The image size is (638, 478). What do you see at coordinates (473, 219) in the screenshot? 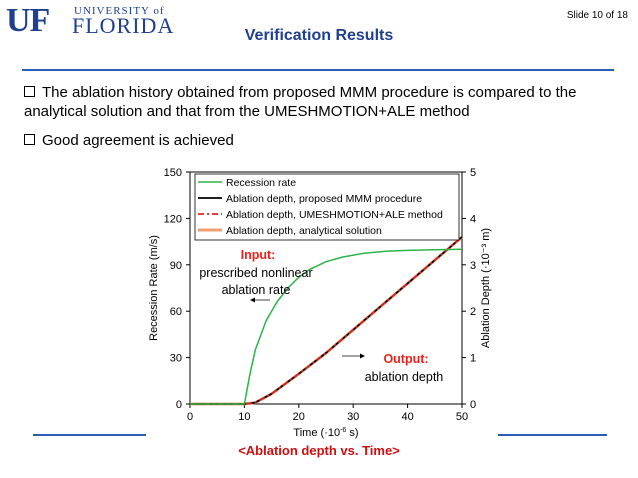
I see `y-tick-label-right: 4` at bounding box center [473, 219].